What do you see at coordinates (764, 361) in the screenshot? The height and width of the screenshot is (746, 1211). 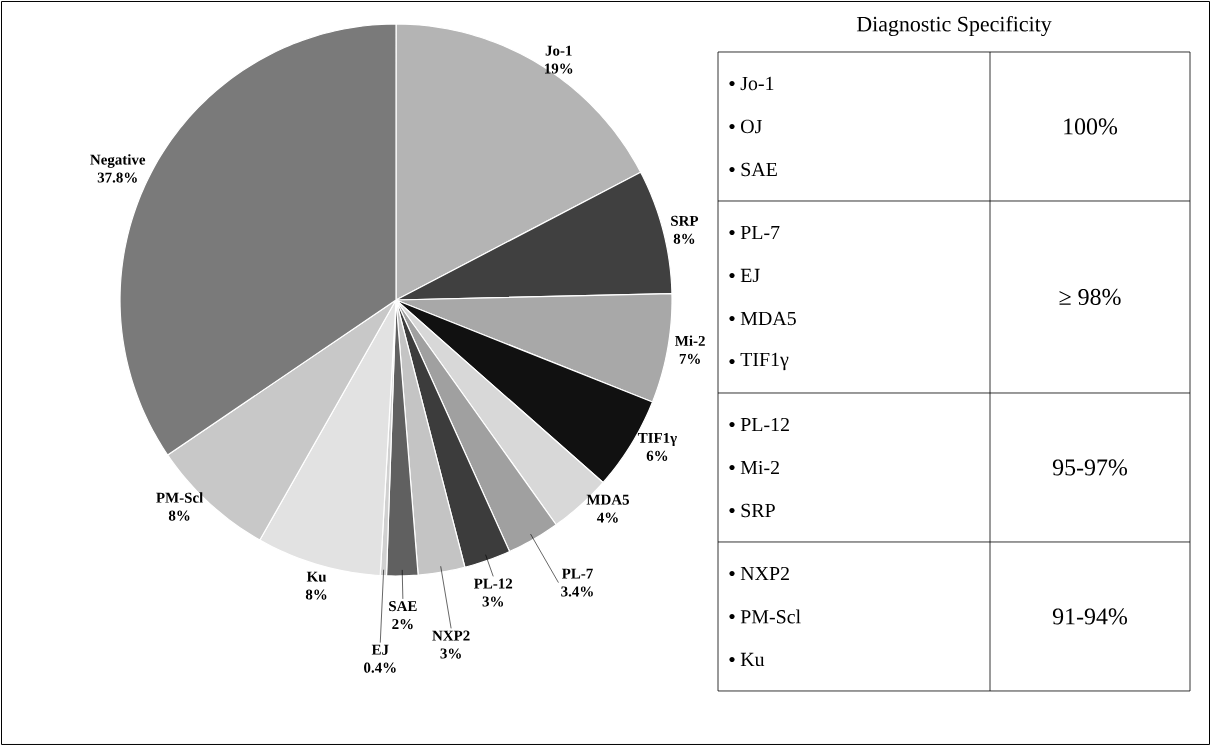 I see `text: TIF1γ` at bounding box center [764, 361].